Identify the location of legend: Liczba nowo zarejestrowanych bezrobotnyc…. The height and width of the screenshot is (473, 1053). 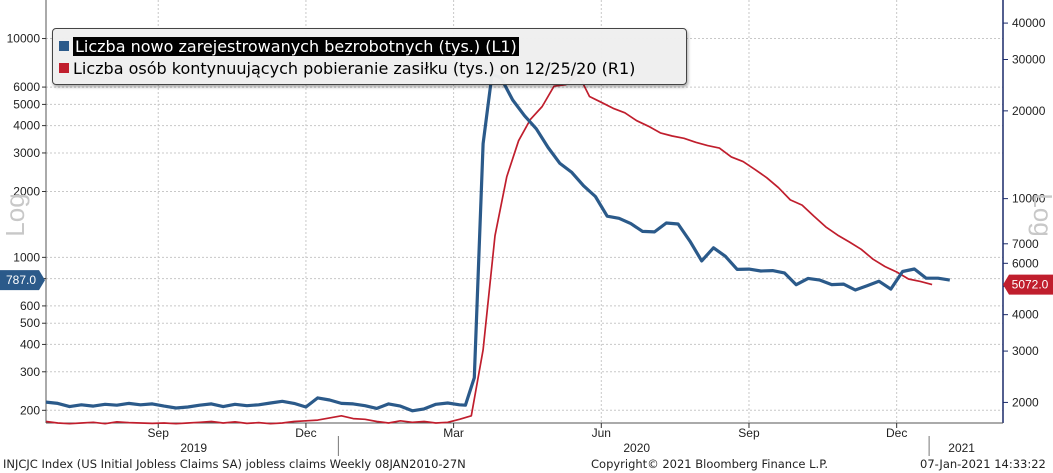
(369, 56).